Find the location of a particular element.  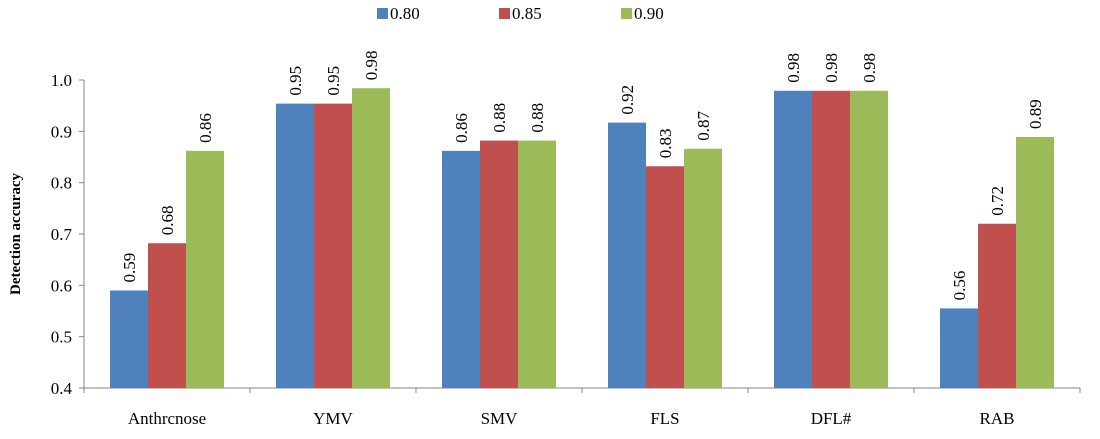

bar-0-90-rab is located at coordinates (1035, 262).